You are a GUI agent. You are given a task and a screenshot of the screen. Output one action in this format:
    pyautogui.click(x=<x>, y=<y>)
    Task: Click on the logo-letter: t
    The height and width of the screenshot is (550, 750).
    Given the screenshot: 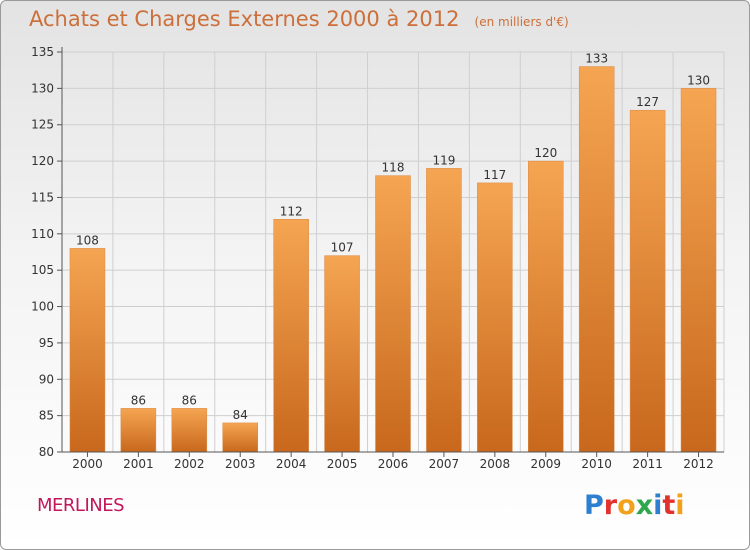 What is the action you would take?
    pyautogui.click(x=669, y=505)
    